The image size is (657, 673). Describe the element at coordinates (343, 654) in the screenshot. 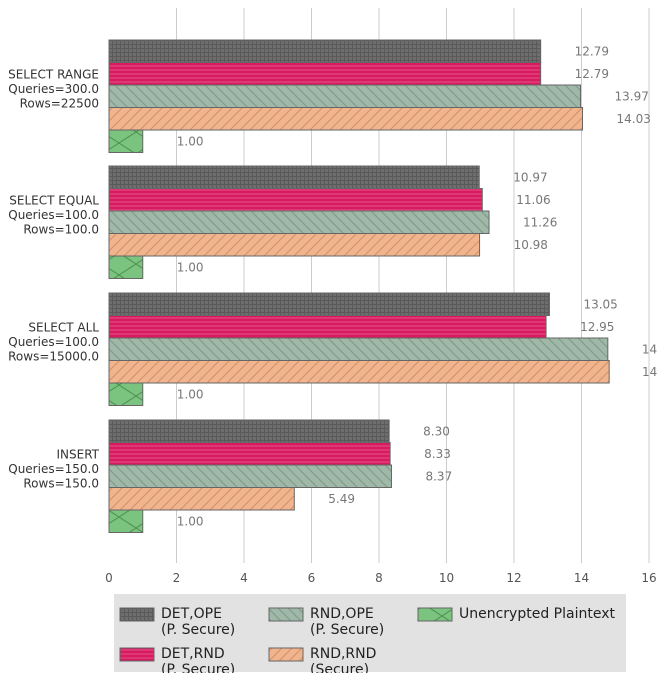

I see `legend-label: RND,RND` at that location.